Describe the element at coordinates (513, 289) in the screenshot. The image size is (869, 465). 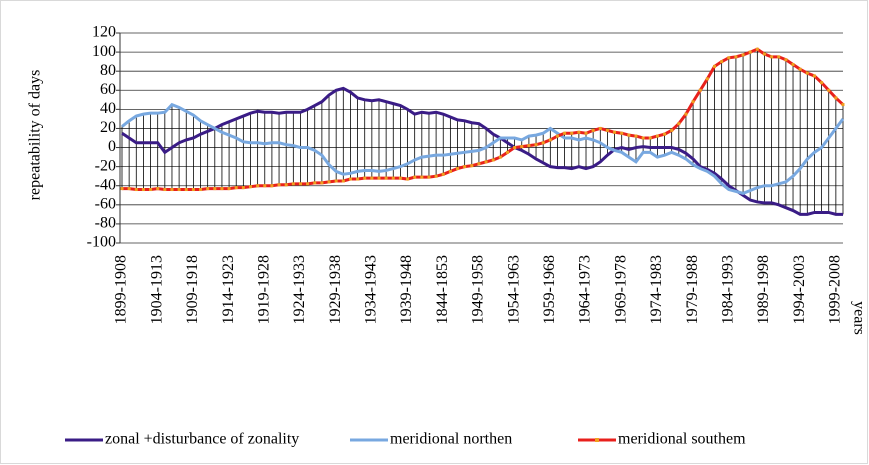
I see `x-tick-label: 1954-1963` at that location.